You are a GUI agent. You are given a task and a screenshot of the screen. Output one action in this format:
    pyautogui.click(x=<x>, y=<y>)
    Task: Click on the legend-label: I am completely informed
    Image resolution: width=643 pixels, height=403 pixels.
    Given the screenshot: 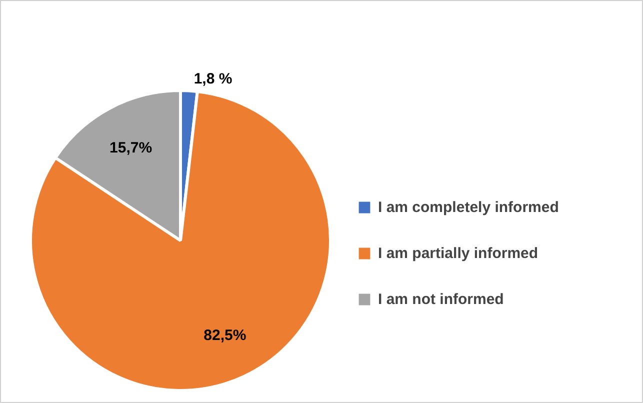 What is the action you would take?
    pyautogui.click(x=468, y=207)
    